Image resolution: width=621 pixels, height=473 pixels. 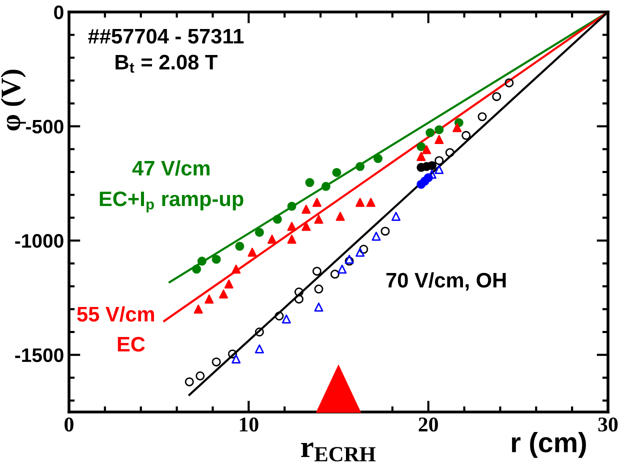 I want to click on annotation: B$_{t}$ = 2.08 T, so click(x=167, y=63).